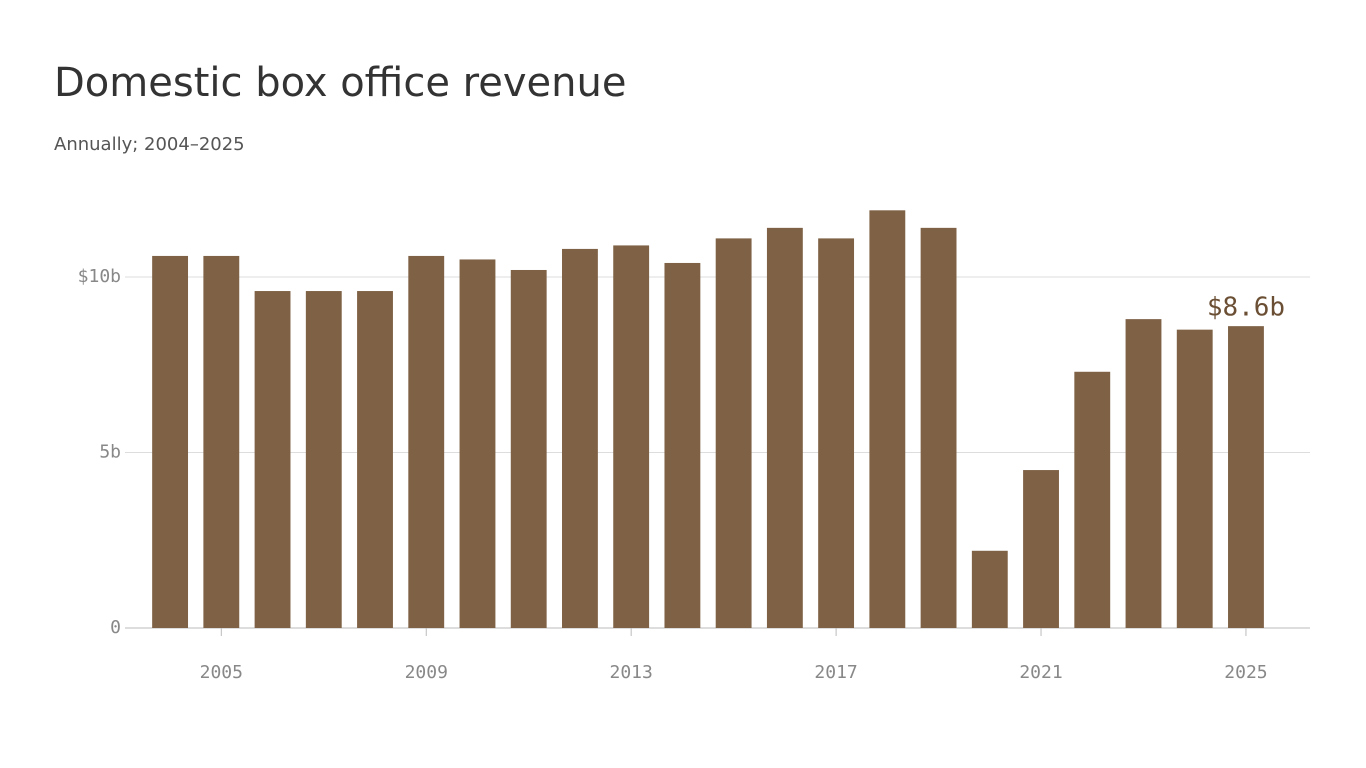 The height and width of the screenshot is (768, 1366). I want to click on x-tick-label: 2025, so click(1245, 672).